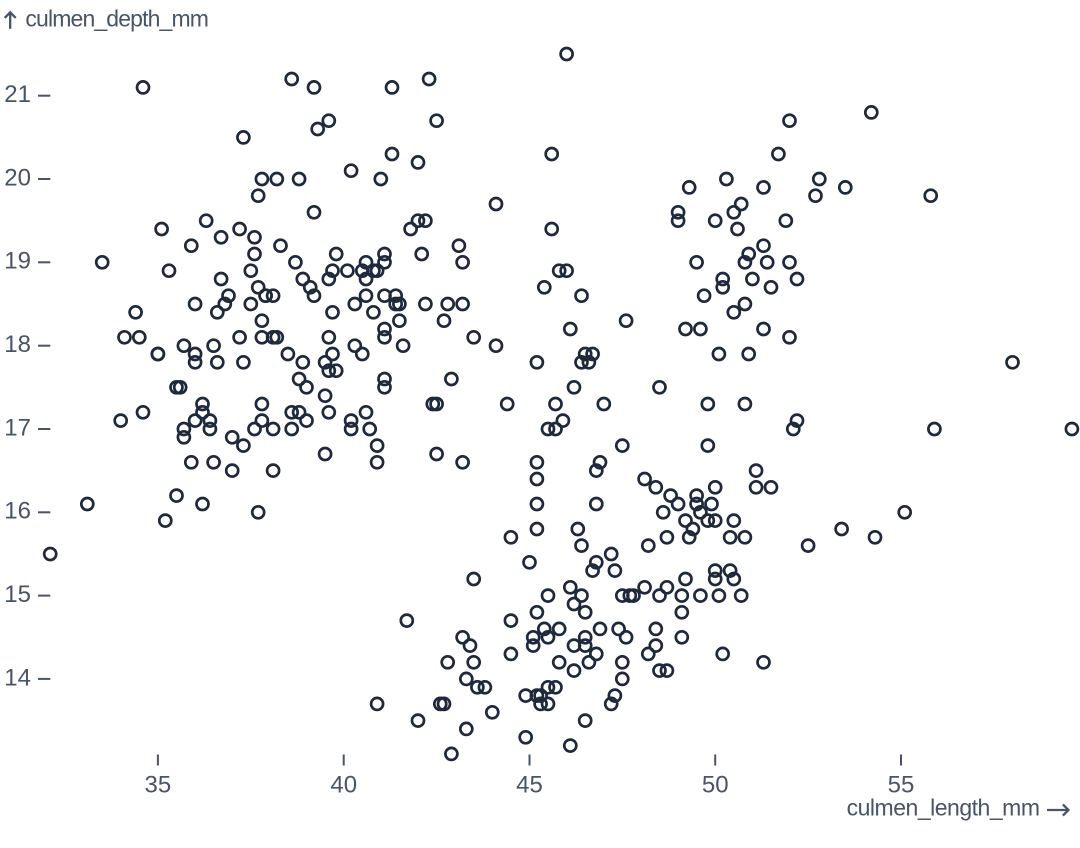 The height and width of the screenshot is (848, 1080). I want to click on svg-text: culmen_length_mm, so click(943, 808).